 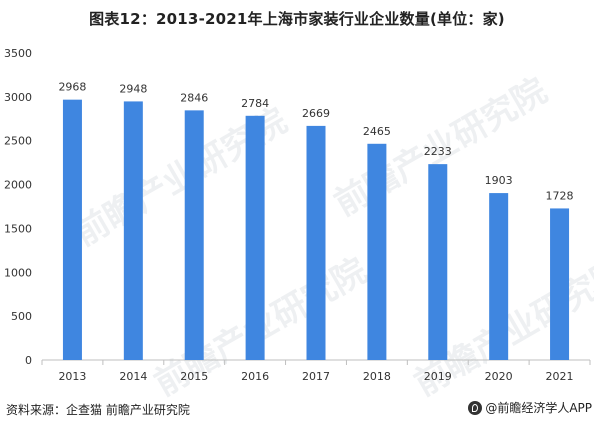 What do you see at coordinates (538, 408) in the screenshot?
I see `brand-label: @前瞻经济学人APP` at bounding box center [538, 408].